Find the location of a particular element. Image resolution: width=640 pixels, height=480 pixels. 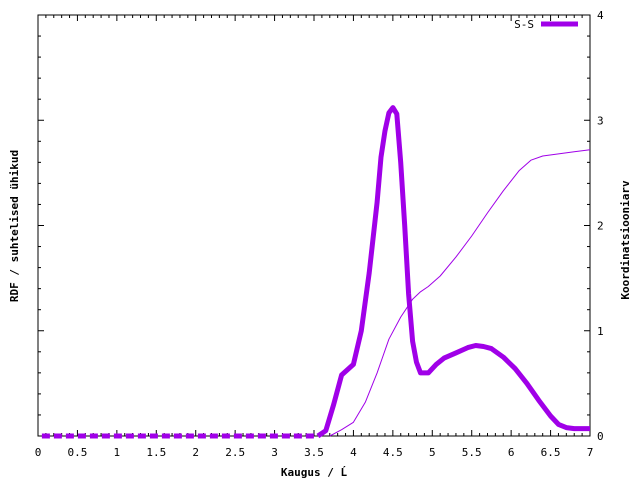

x-tick-label: 2 is located at coordinates (195, 452).